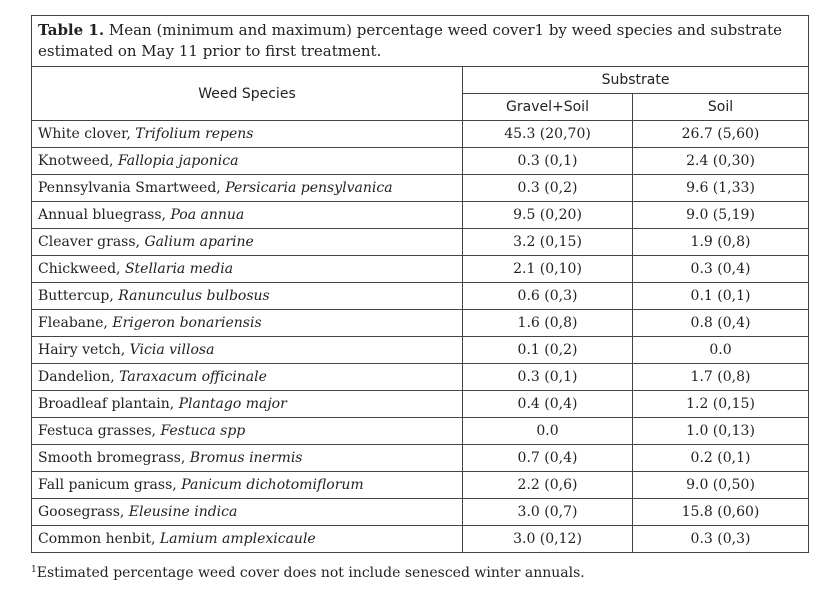  What do you see at coordinates (247, 431) in the screenshot?
I see `species-cell: Festuca grasses, Festuca spp` at bounding box center [247, 431].